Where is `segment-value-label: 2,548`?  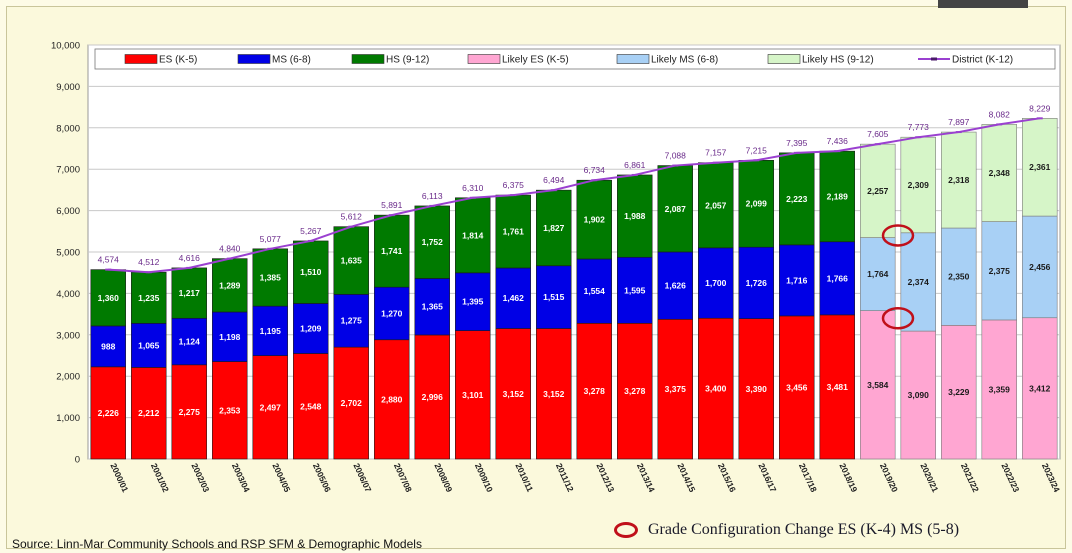 segment-value-label: 2,548 is located at coordinates (311, 406).